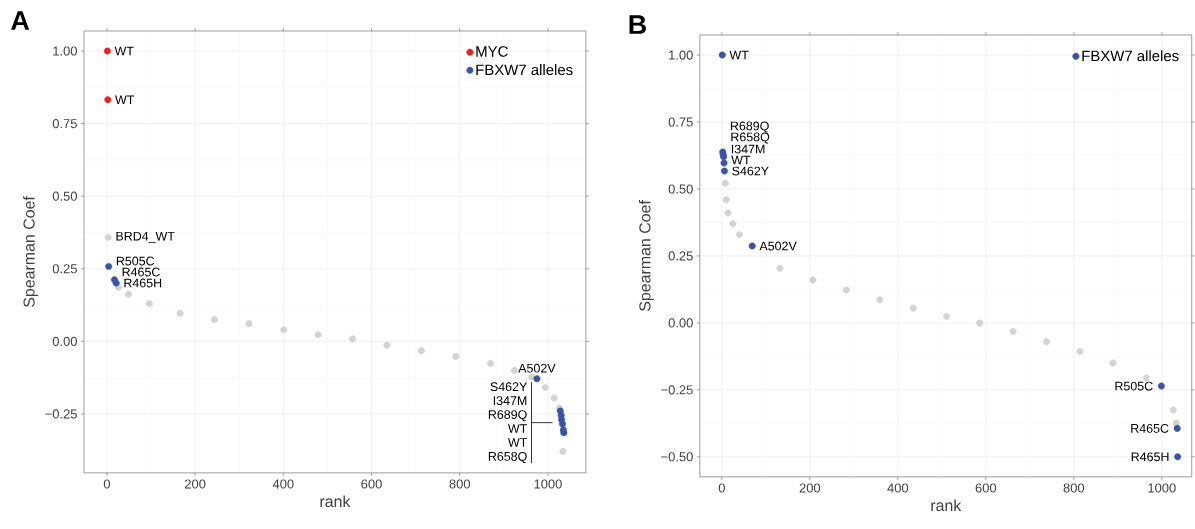  I want to click on y-tick-label: −0.50, so click(677, 457).